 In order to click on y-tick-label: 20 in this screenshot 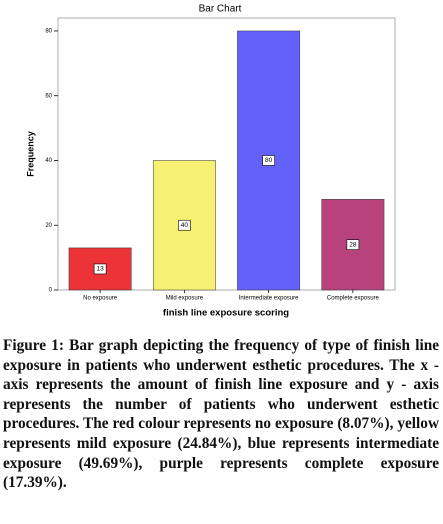, I will do `click(48, 226)`.